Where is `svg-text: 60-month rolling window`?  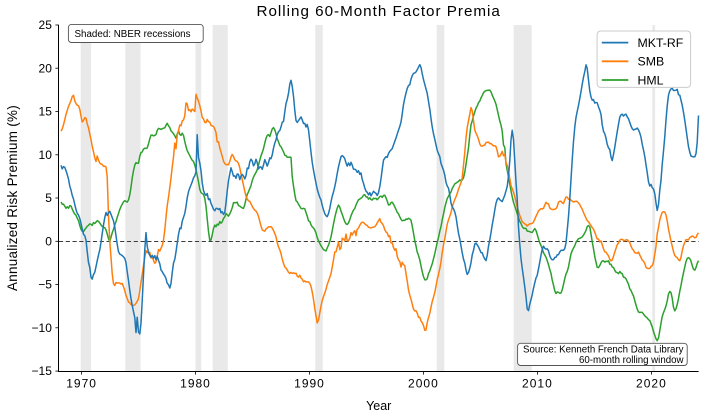 svg-text: 60-month rolling window is located at coordinates (631, 360).